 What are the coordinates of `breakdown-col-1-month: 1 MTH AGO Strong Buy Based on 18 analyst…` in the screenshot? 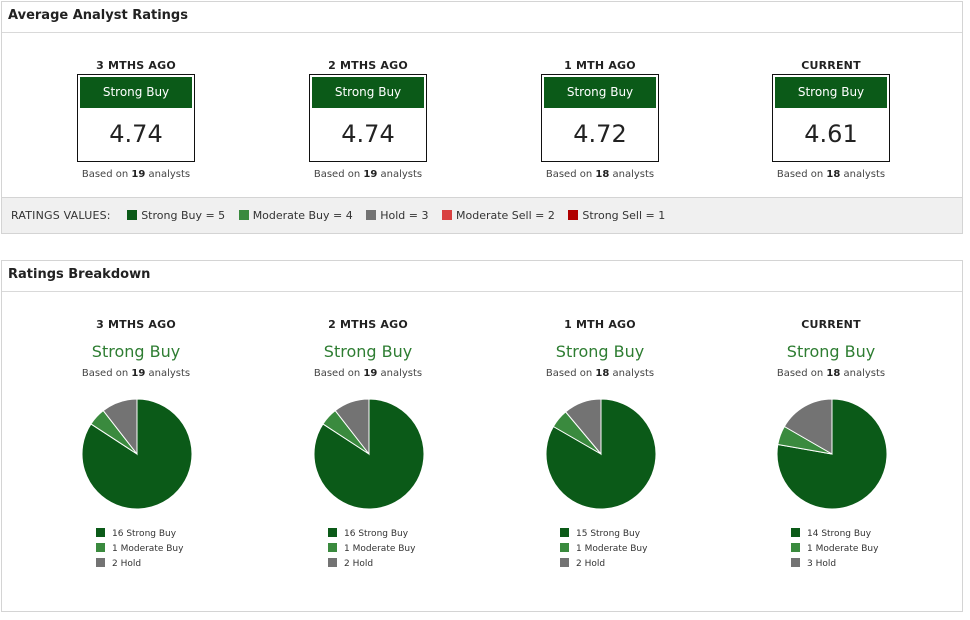 It's located at (600, 443).